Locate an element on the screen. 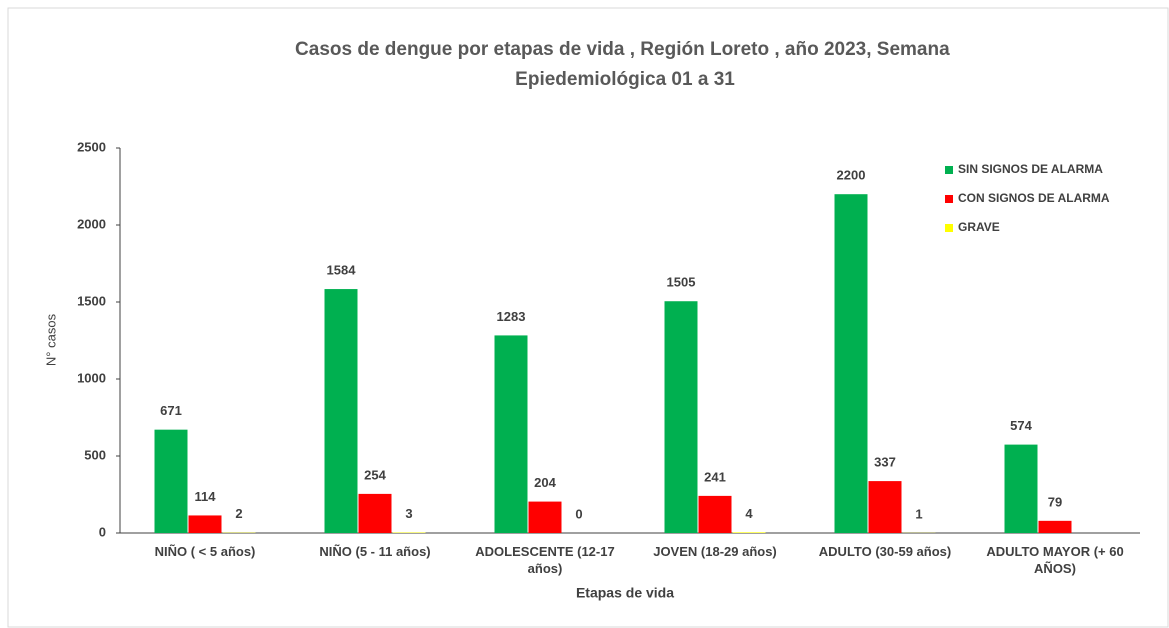  x-tick-label: ADOLESCENTE (12-17 años) is located at coordinates (545, 560).